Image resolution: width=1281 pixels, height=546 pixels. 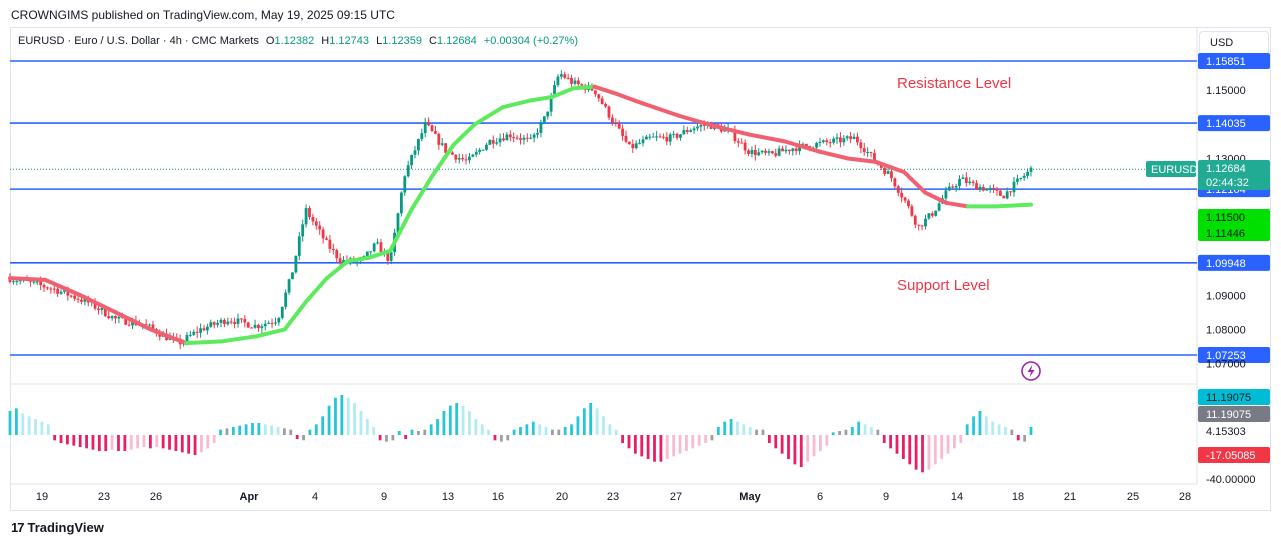 I want to click on time-tick: 9, so click(x=384, y=497).